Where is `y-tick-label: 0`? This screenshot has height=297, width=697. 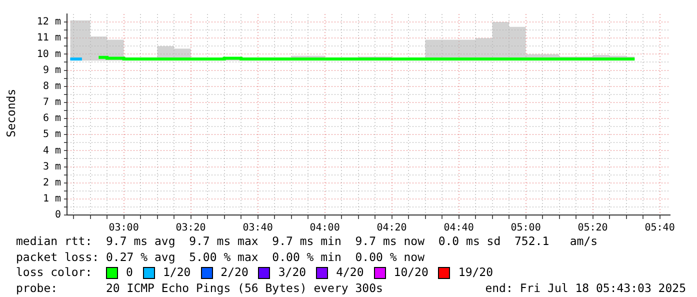 y-tick-label: 0 is located at coordinates (57, 215).